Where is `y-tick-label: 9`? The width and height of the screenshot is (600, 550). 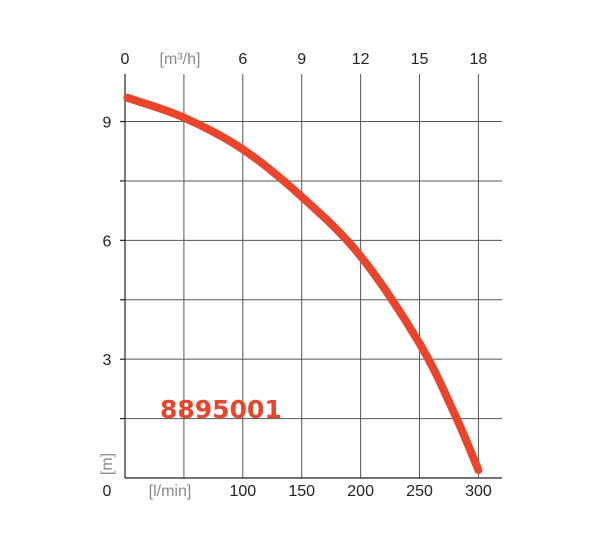
y-tick-label: 9 is located at coordinates (107, 123).